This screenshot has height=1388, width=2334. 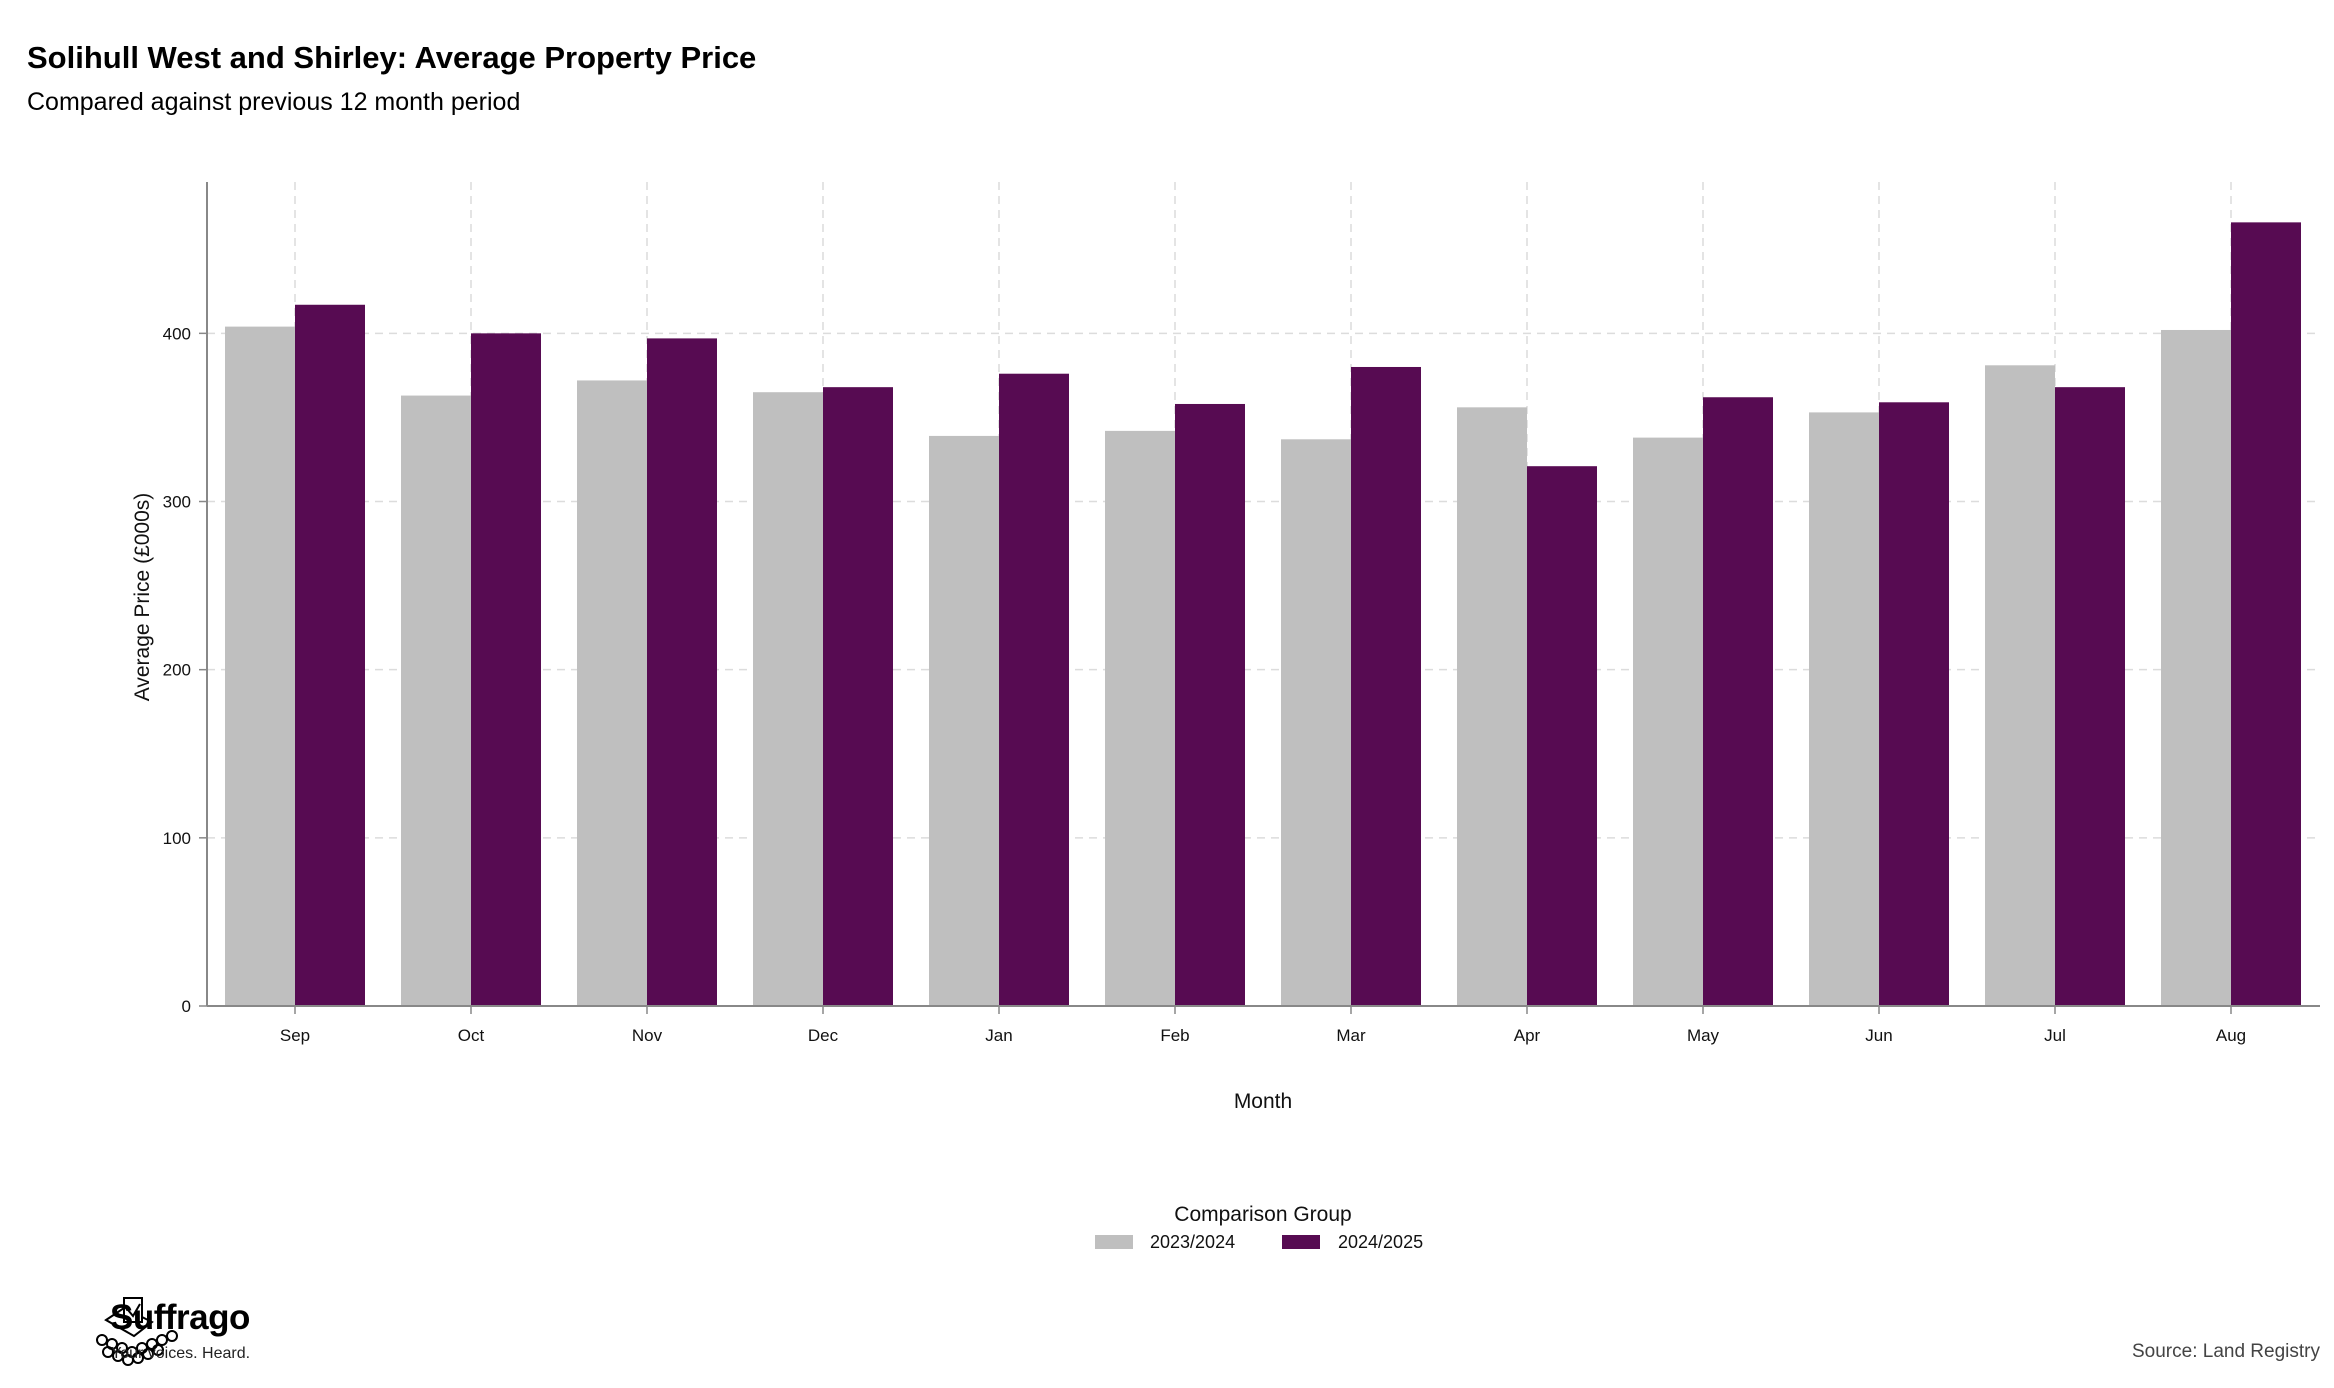 What do you see at coordinates (858, 696) in the screenshot?
I see `bar-2024-2025-dec` at bounding box center [858, 696].